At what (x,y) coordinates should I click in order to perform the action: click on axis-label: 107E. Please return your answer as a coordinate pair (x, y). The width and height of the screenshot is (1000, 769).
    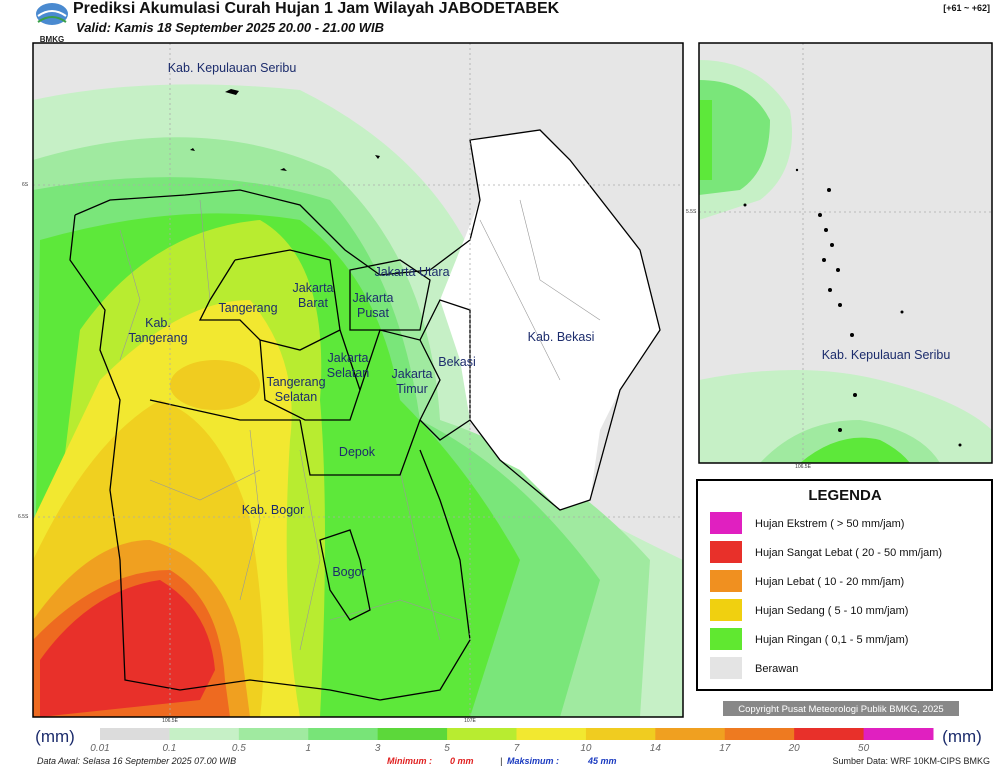
    Looking at the image, I should click on (470, 721).